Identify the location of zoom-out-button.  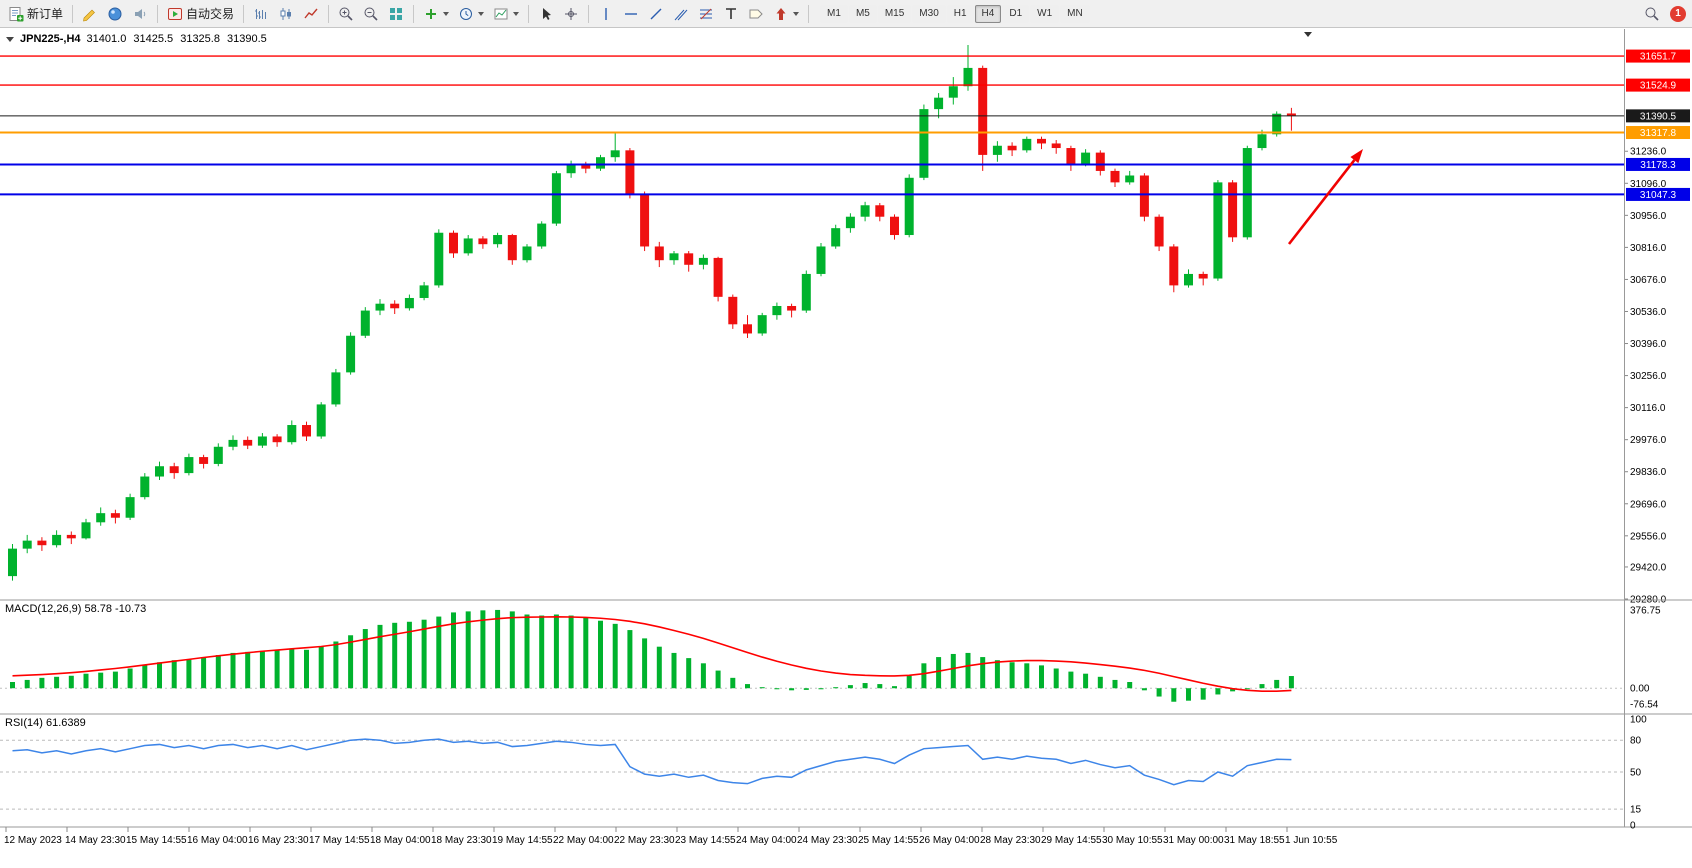
(371, 14).